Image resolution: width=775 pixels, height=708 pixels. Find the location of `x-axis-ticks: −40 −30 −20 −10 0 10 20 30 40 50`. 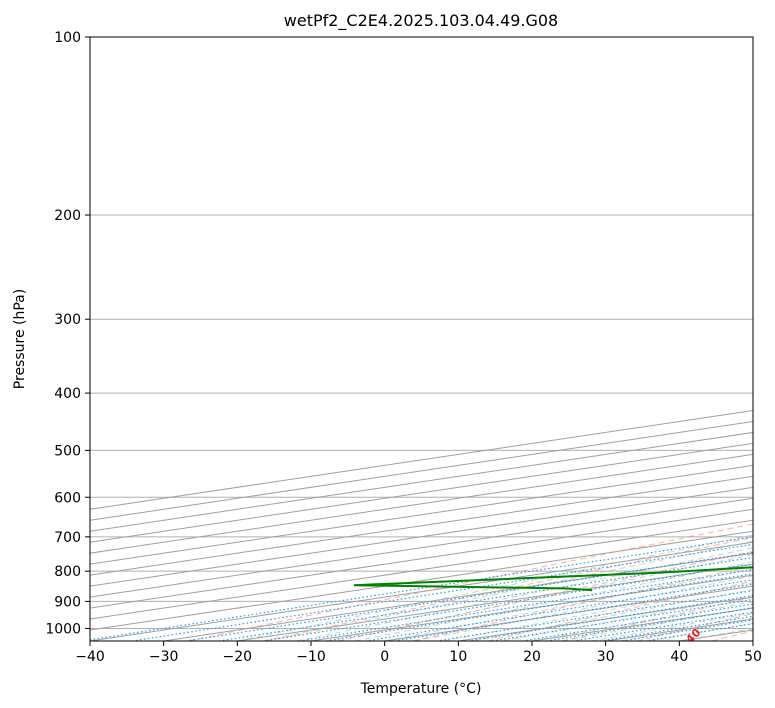

x-axis-ticks: −40 −30 −20 −10 0 10 20 30 40 50 is located at coordinates (418, 653).